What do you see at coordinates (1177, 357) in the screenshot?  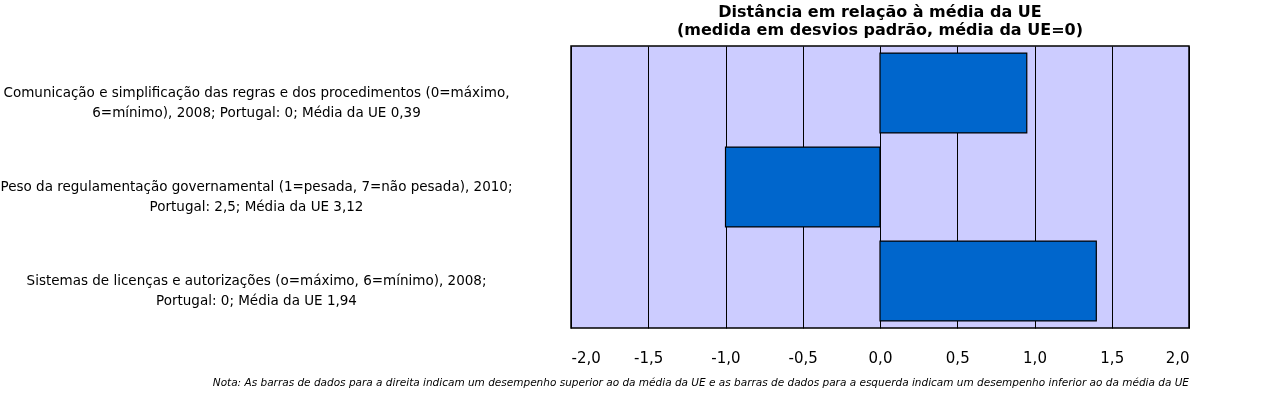 I see `x-tick-label: 2,0` at bounding box center [1177, 357].